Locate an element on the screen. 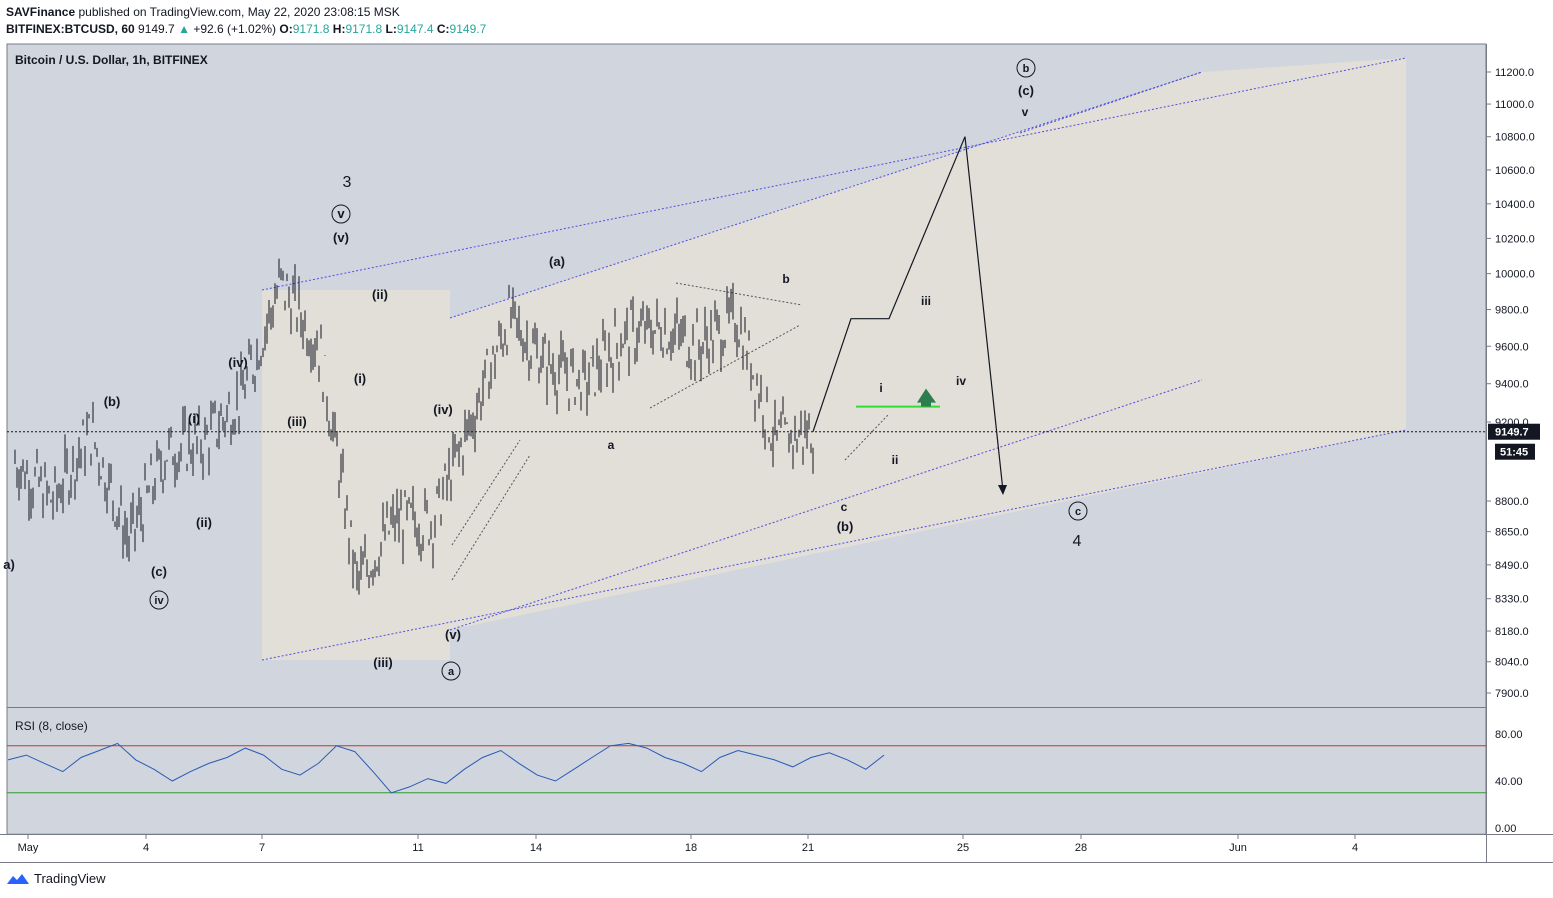 This screenshot has width=1553, height=898. wave-label: ii is located at coordinates (895, 460).